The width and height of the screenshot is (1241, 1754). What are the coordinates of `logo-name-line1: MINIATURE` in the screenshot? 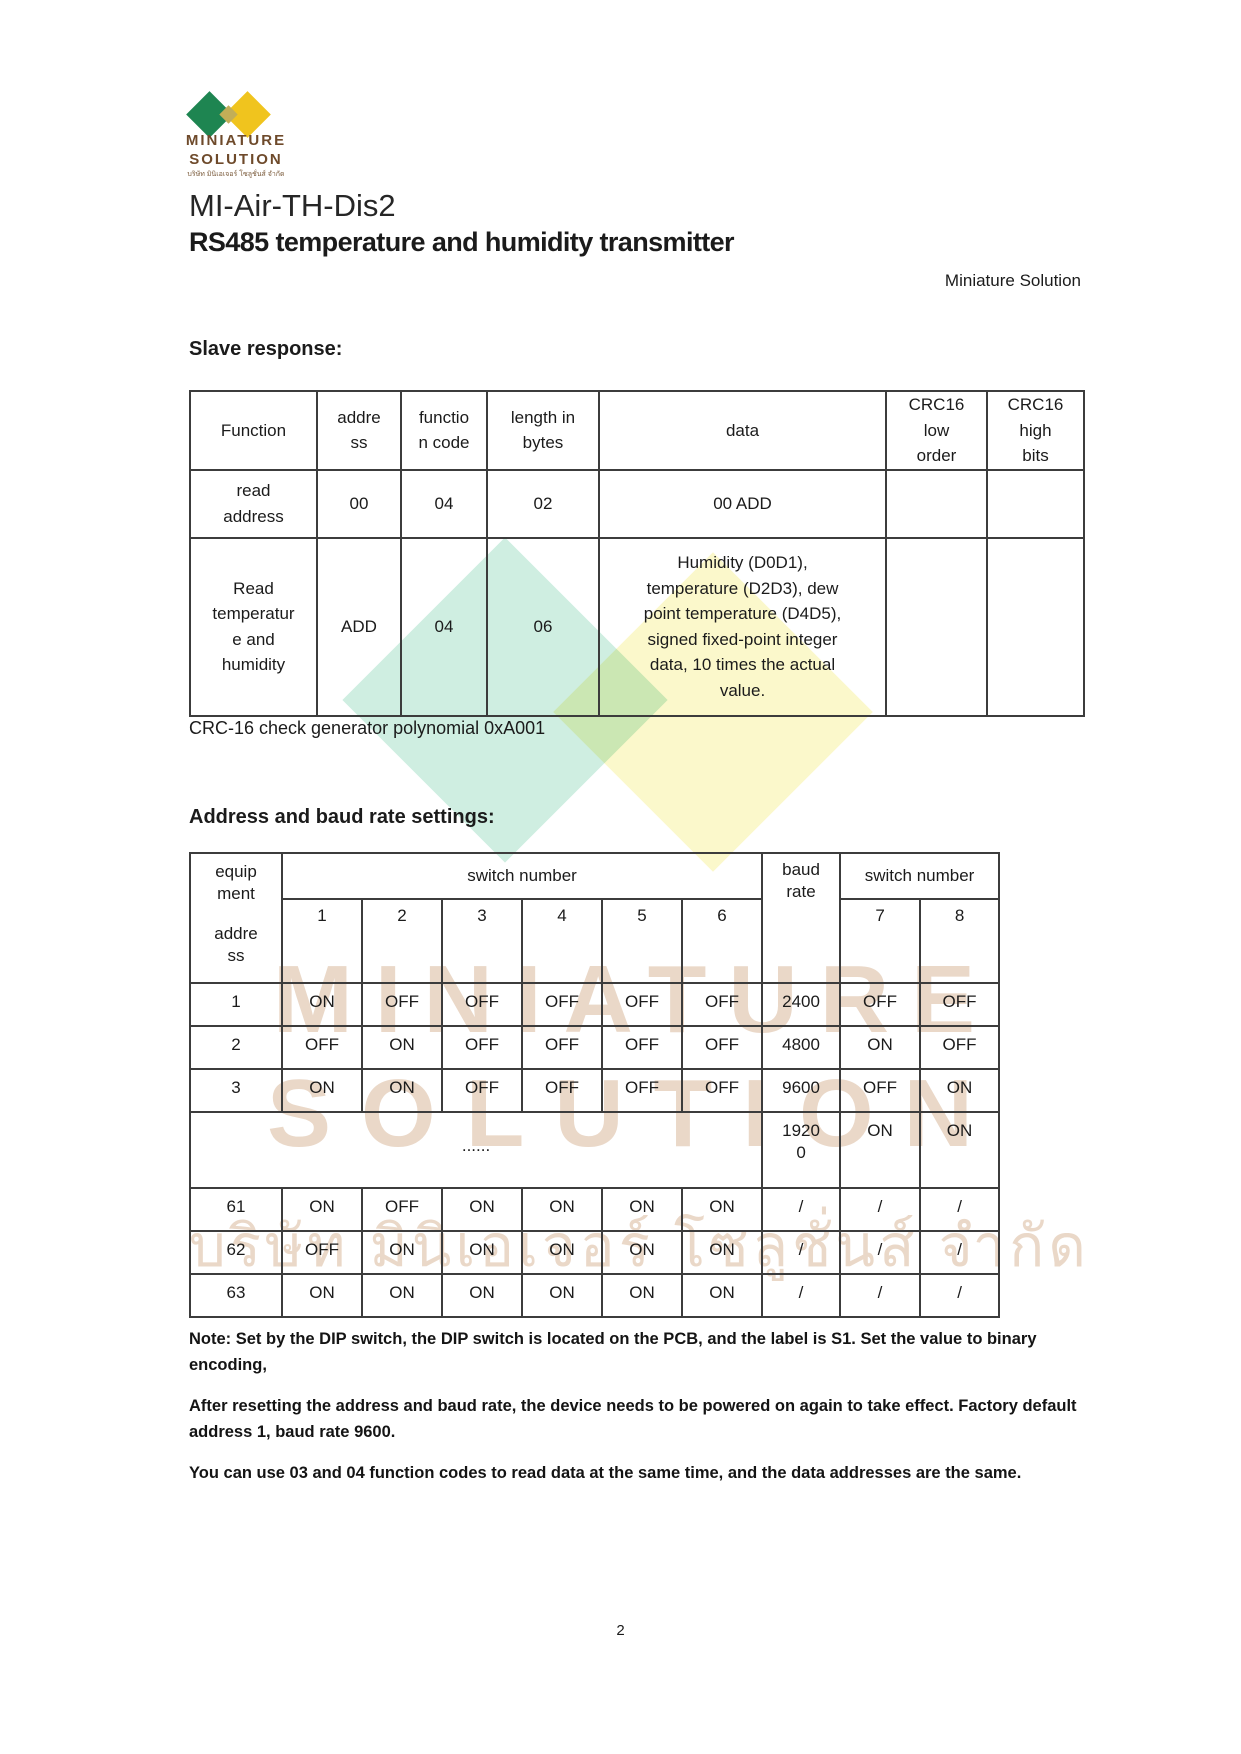 It's located at (236, 140).